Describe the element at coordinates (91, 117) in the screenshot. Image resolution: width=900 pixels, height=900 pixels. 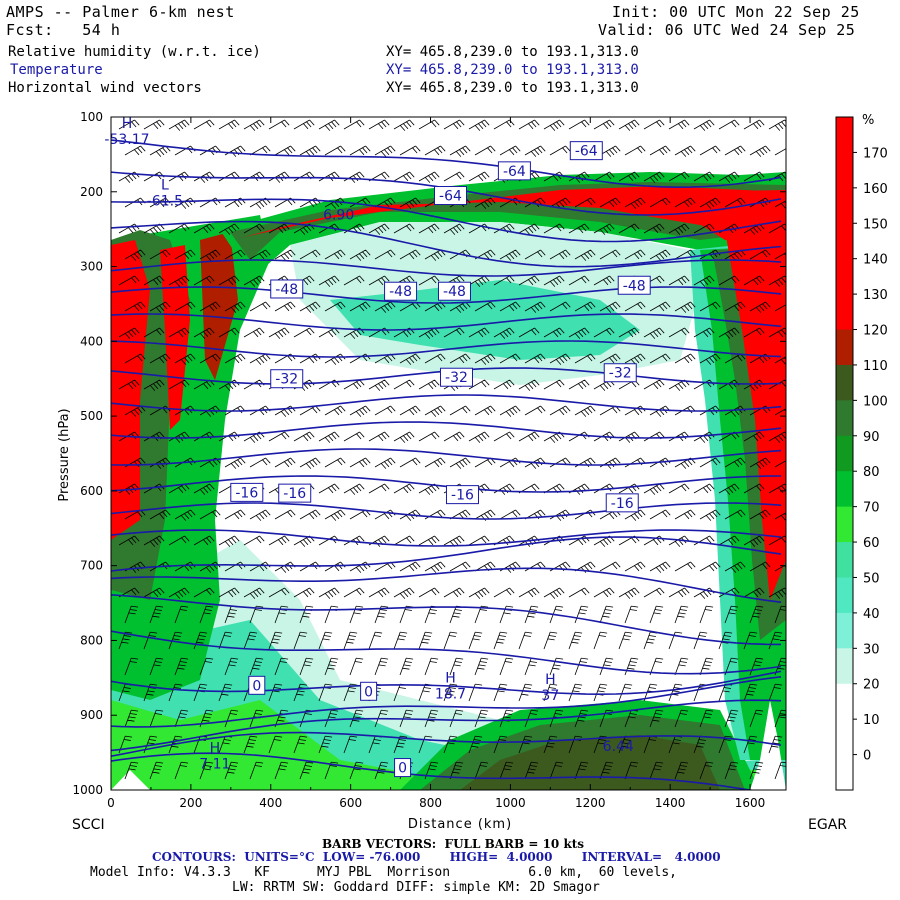
I see `y-tick-label: 100` at that location.